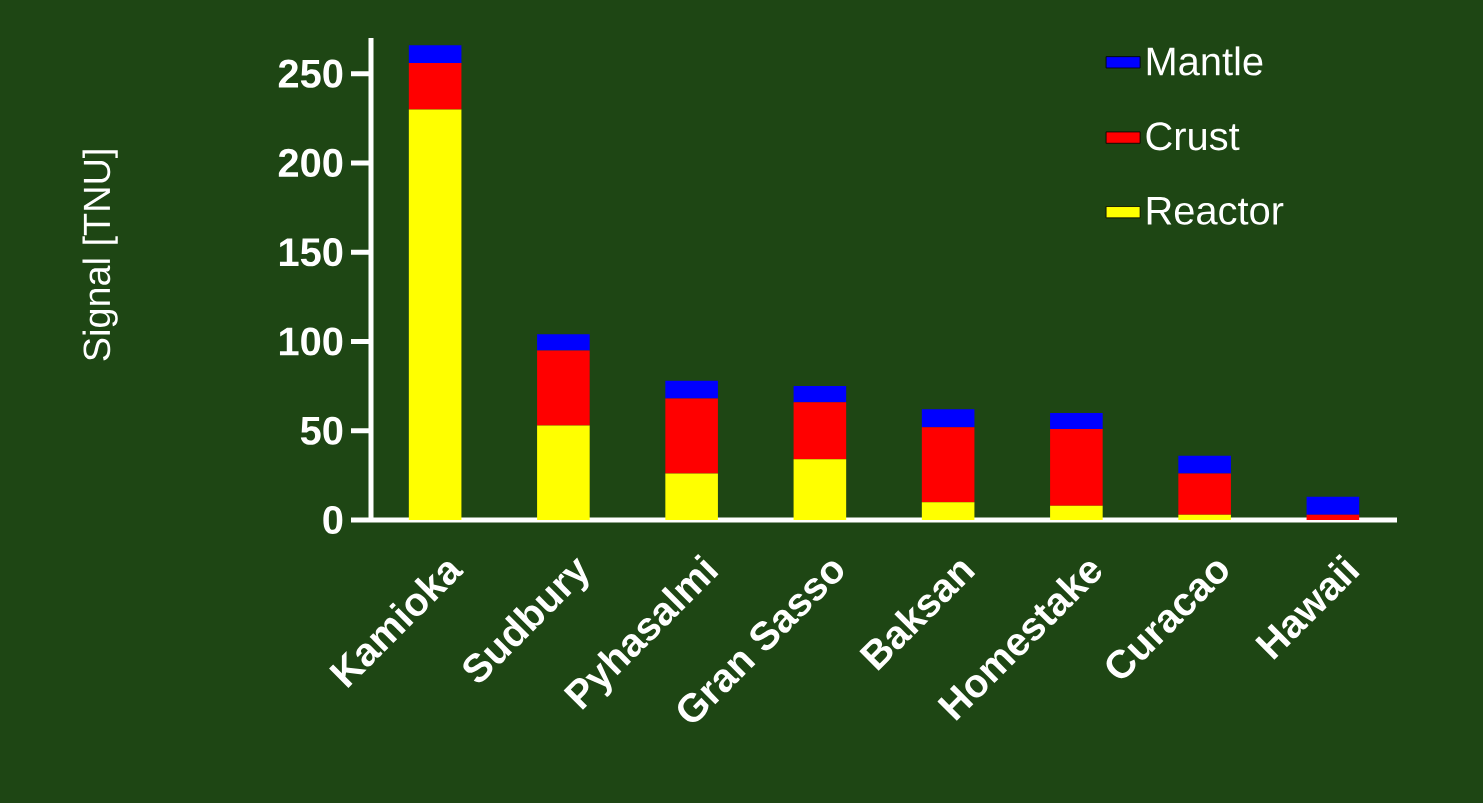 The height and width of the screenshot is (803, 1483). Describe the element at coordinates (311, 252) in the screenshot. I see `y-tick-label: 150` at that location.